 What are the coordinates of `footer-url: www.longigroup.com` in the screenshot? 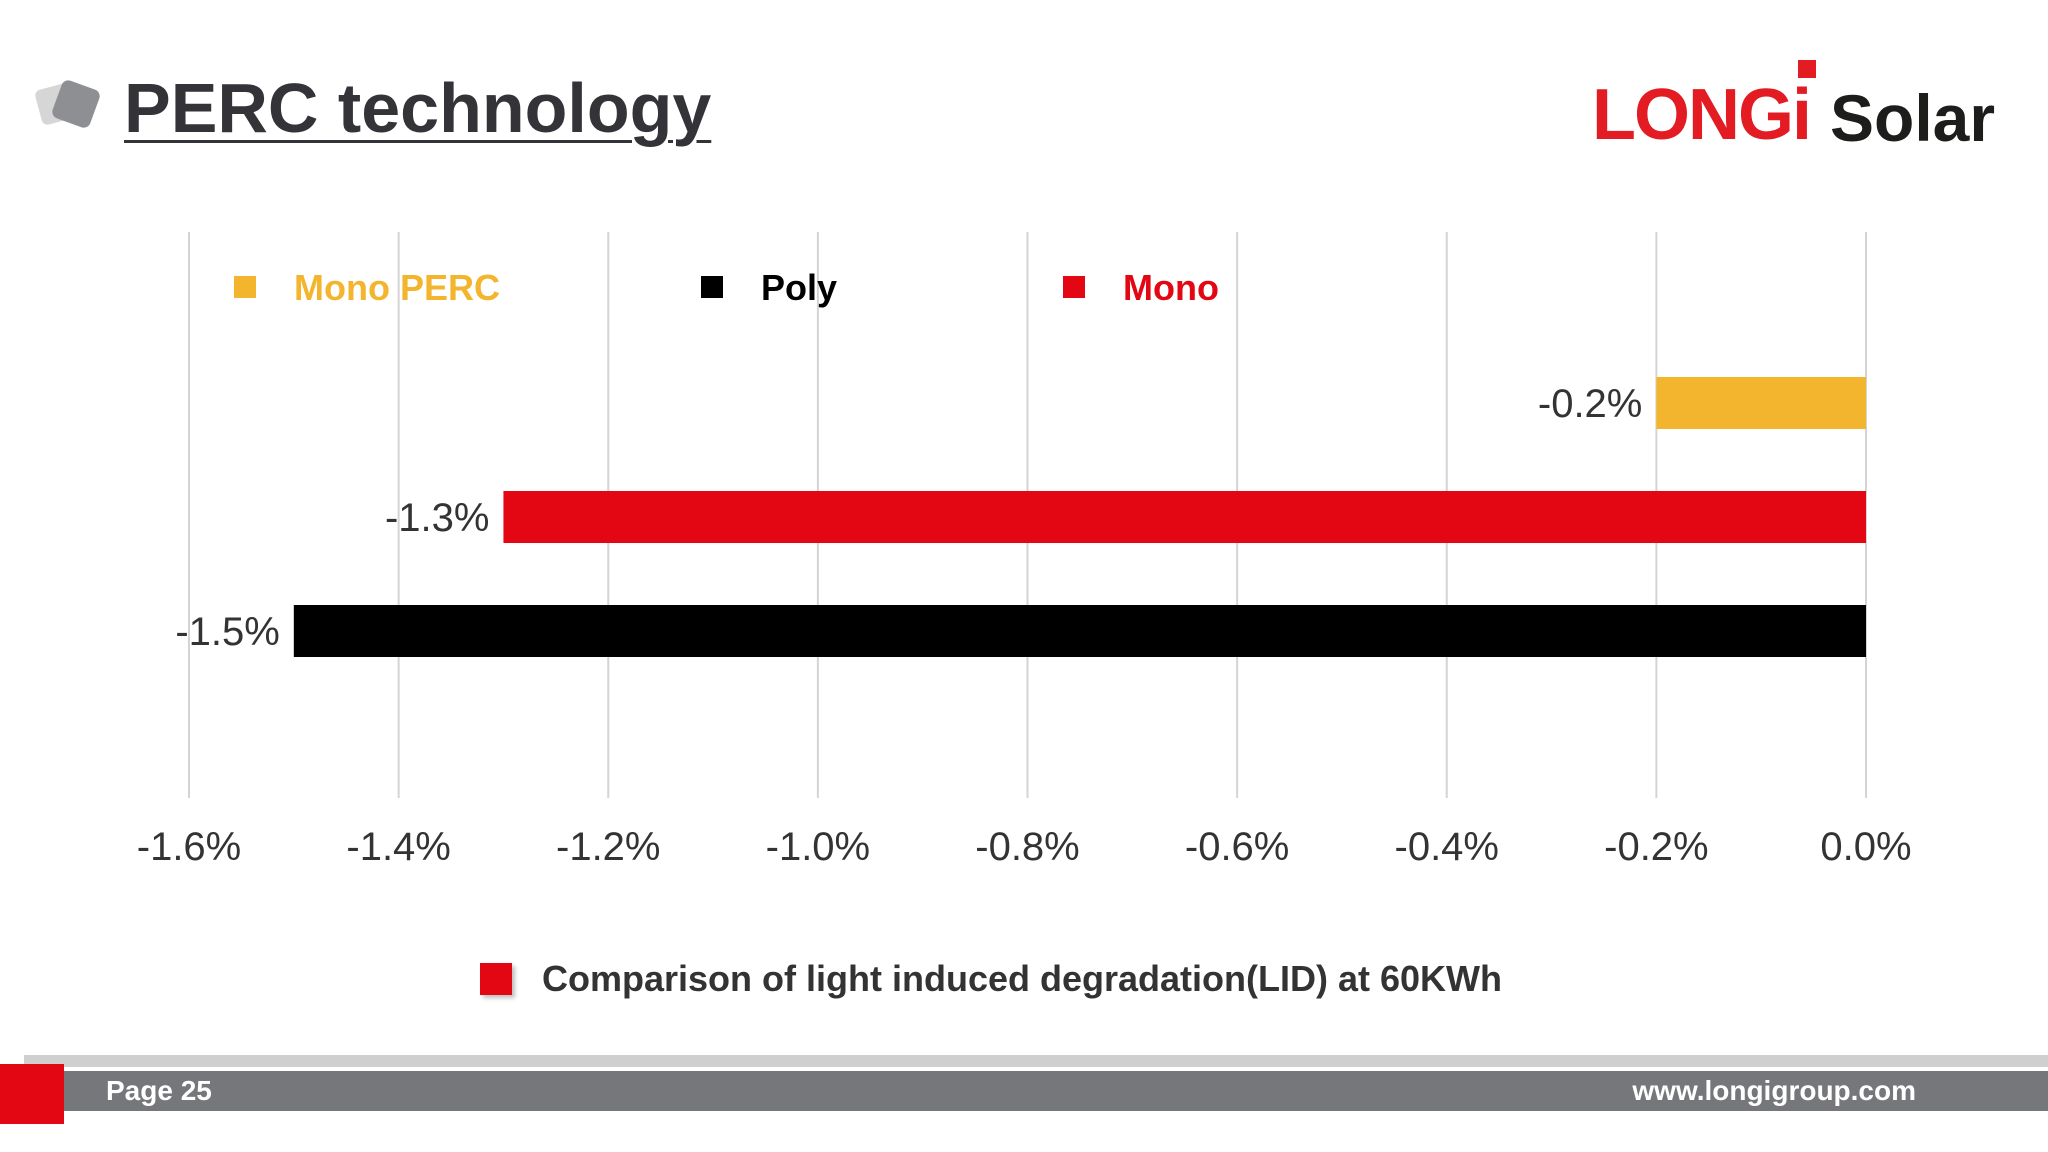 It's located at (1774, 1090).